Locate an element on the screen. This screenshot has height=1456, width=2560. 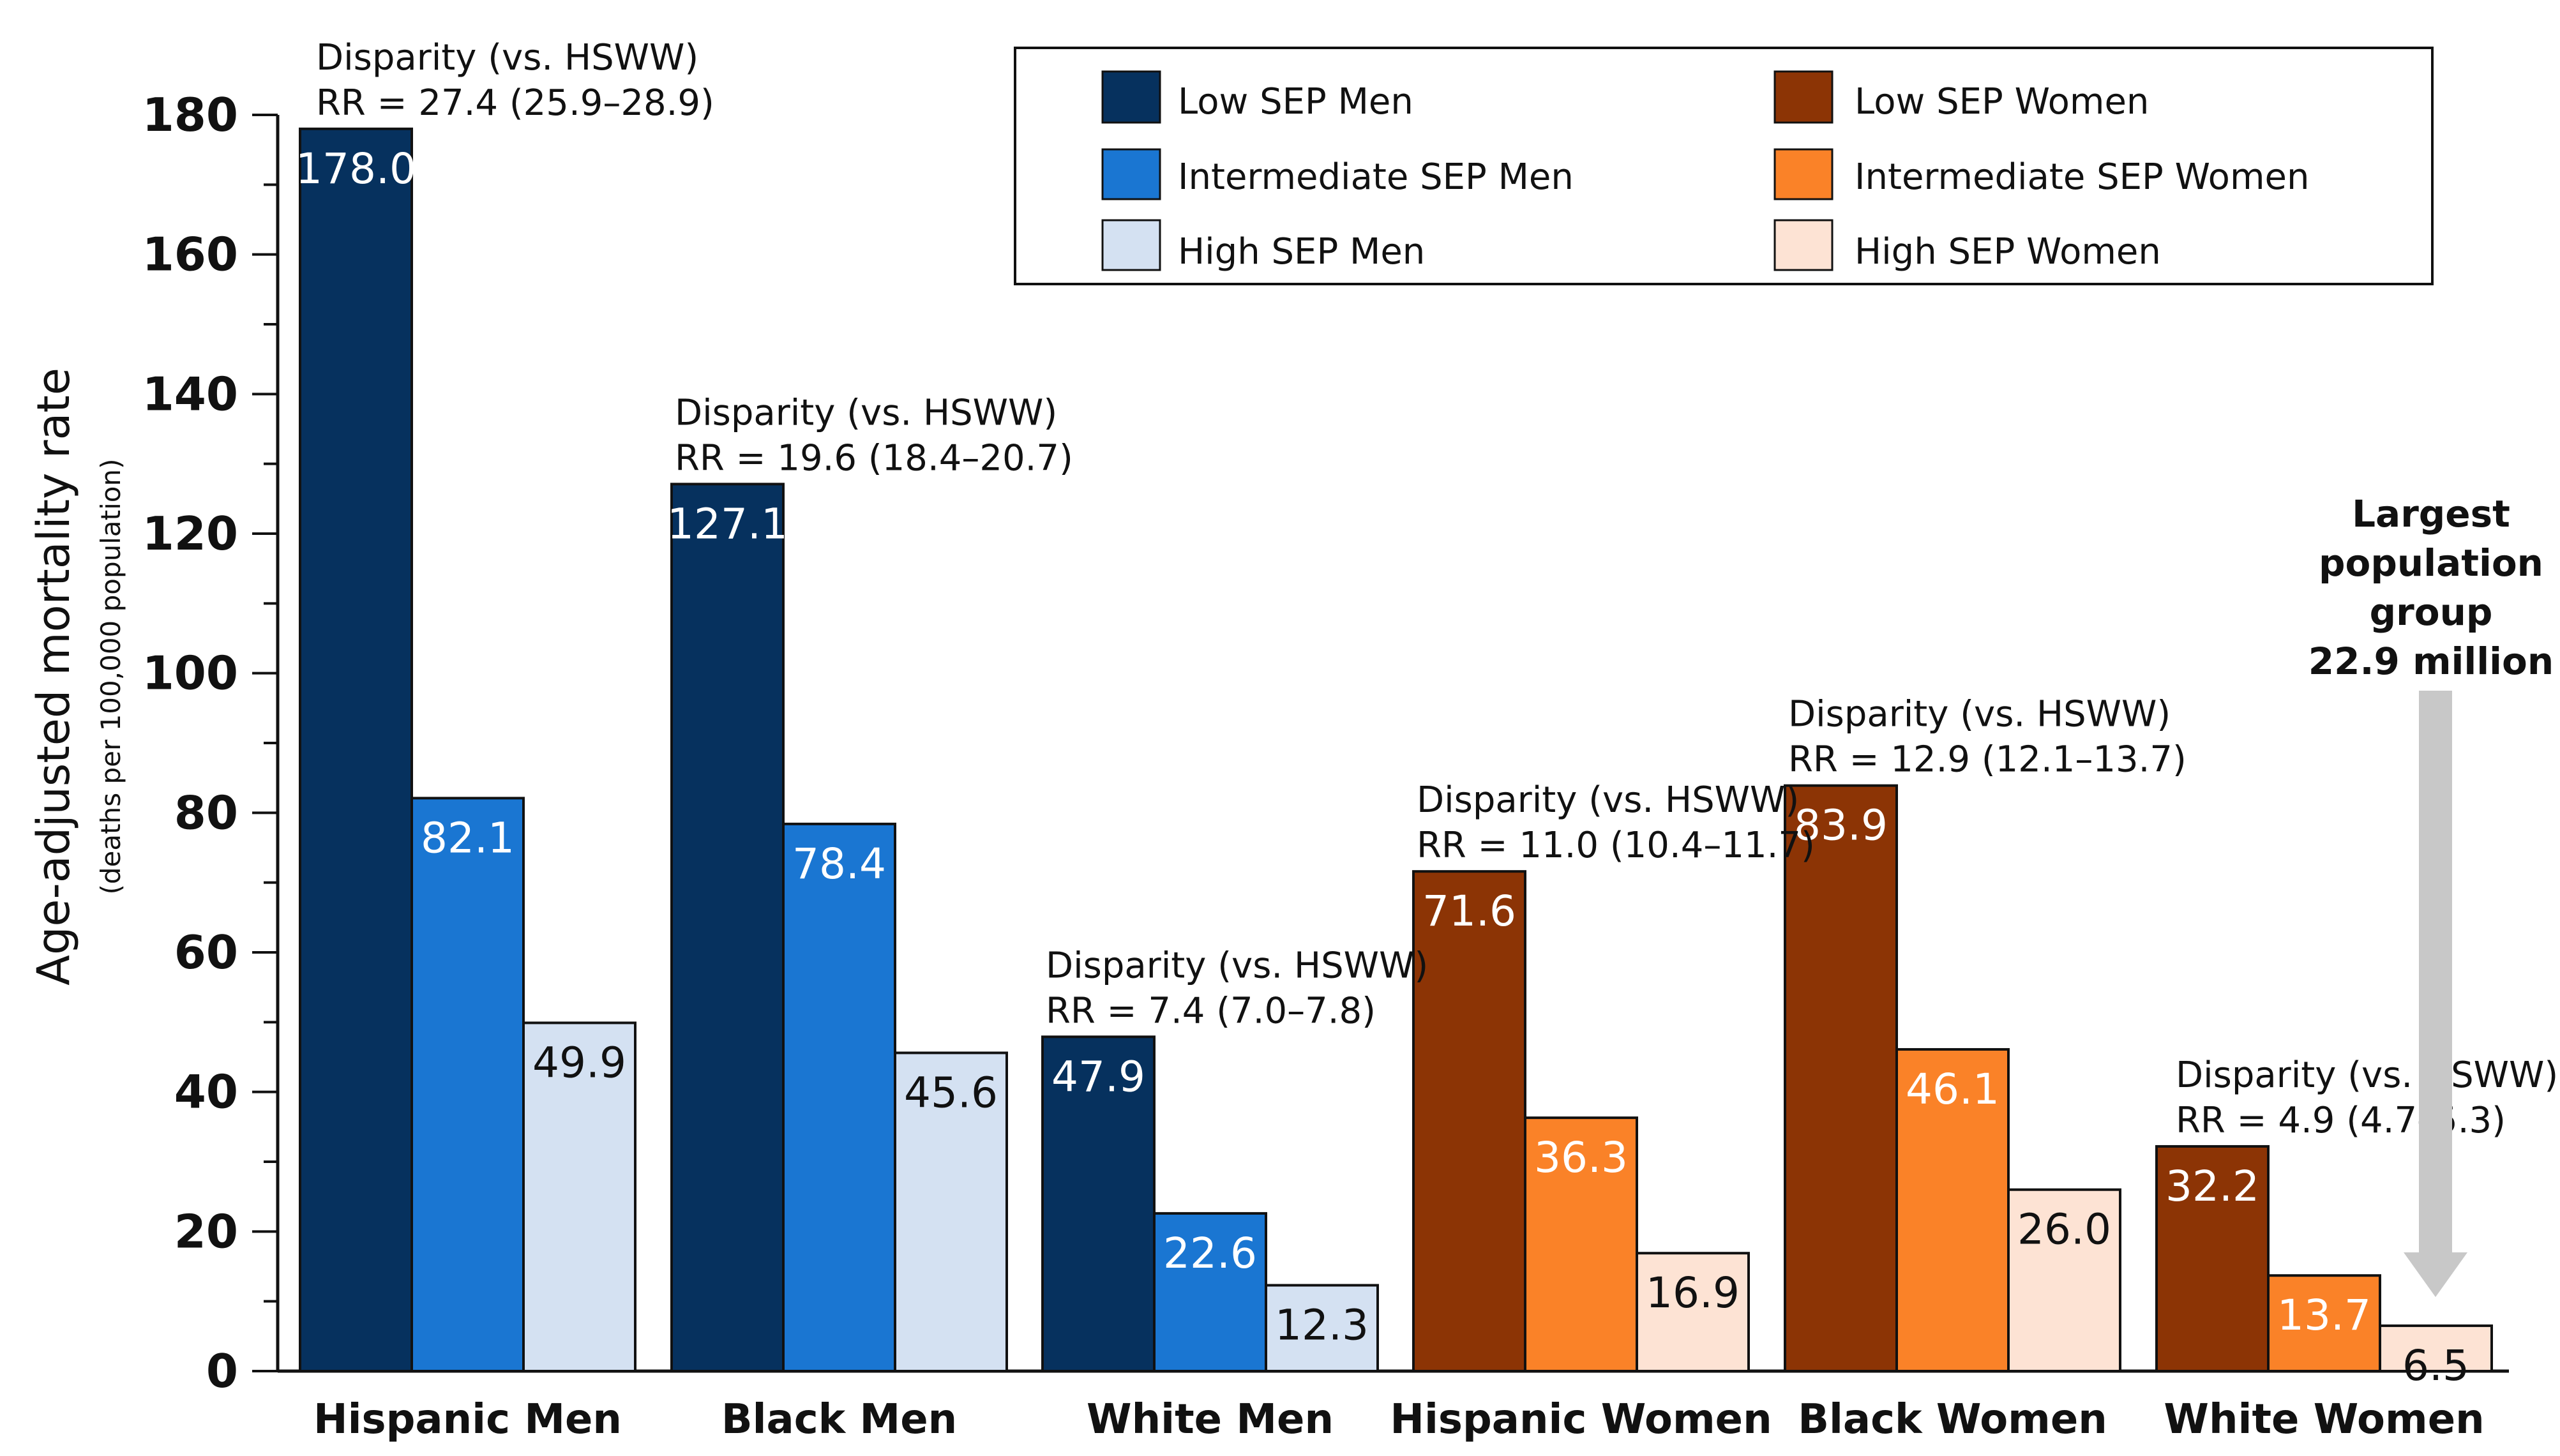
bar-value-label: 71.6 is located at coordinates (1469, 911).